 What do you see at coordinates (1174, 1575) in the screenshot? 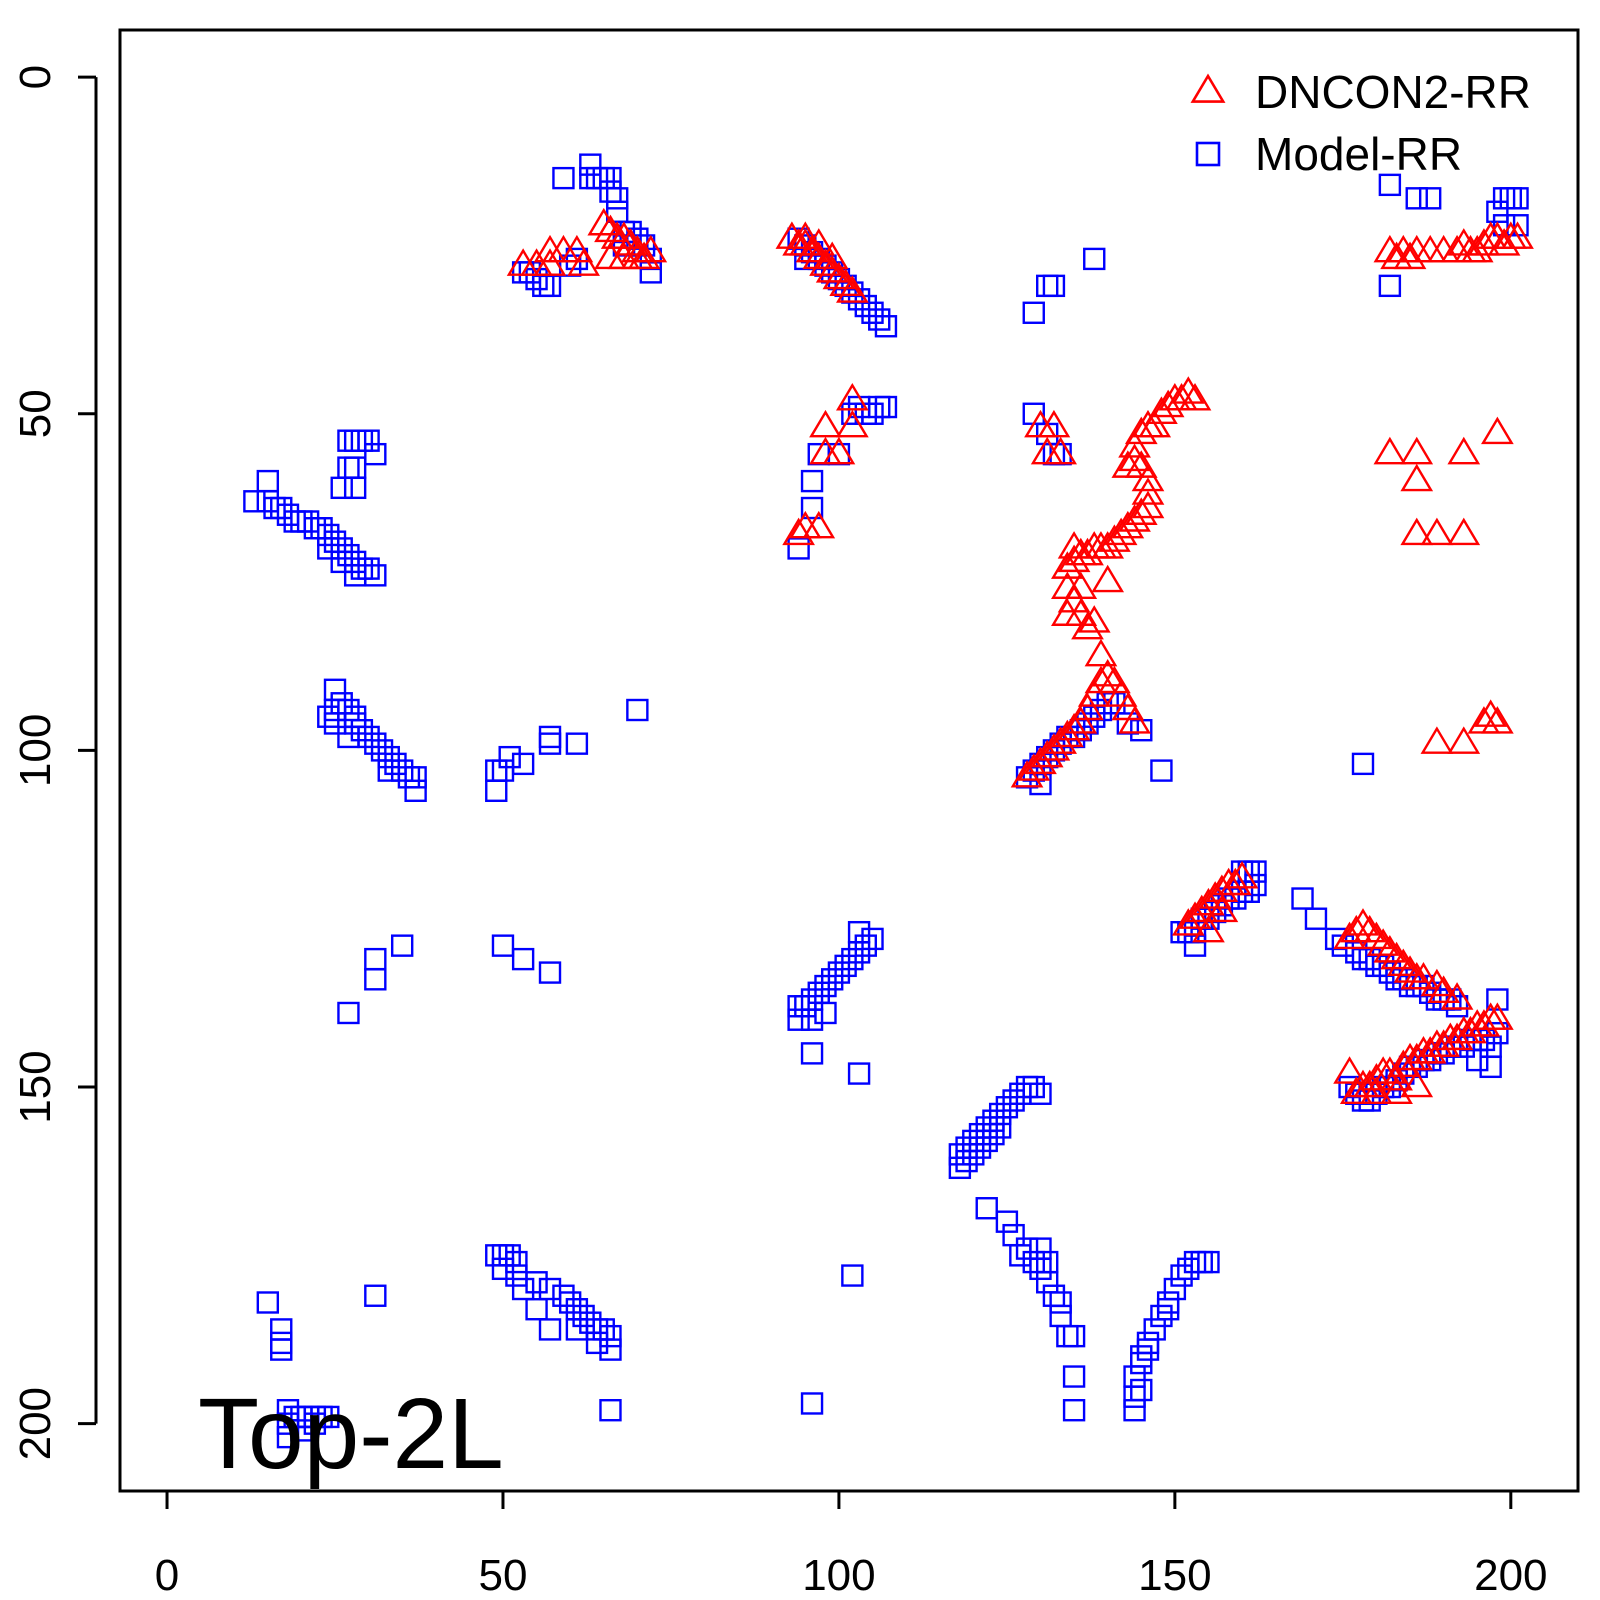
I see `x-tick-label: 150` at bounding box center [1174, 1575].